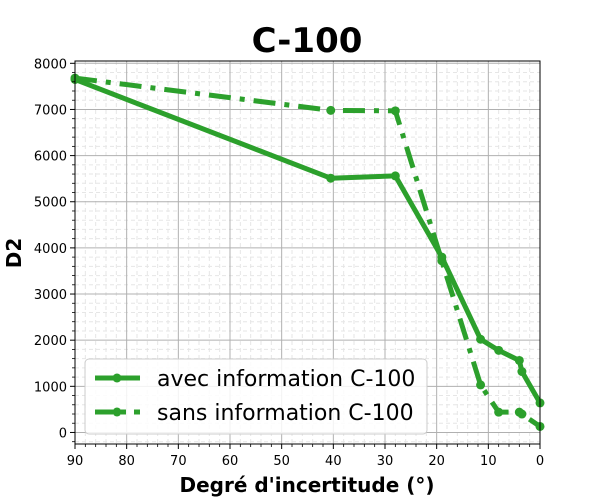 Image resolution: width=600 pixels, height=500 pixels. I want to click on y-tick-label: 6000, so click(50, 157).